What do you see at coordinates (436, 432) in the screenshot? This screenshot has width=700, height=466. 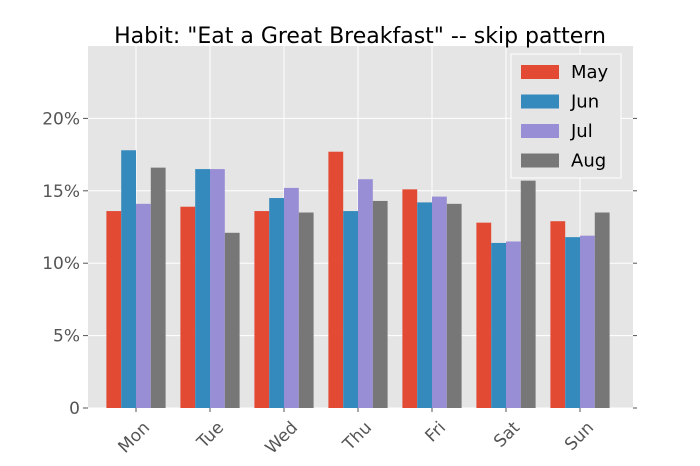 I see `x-tick-label: Fri` at bounding box center [436, 432].